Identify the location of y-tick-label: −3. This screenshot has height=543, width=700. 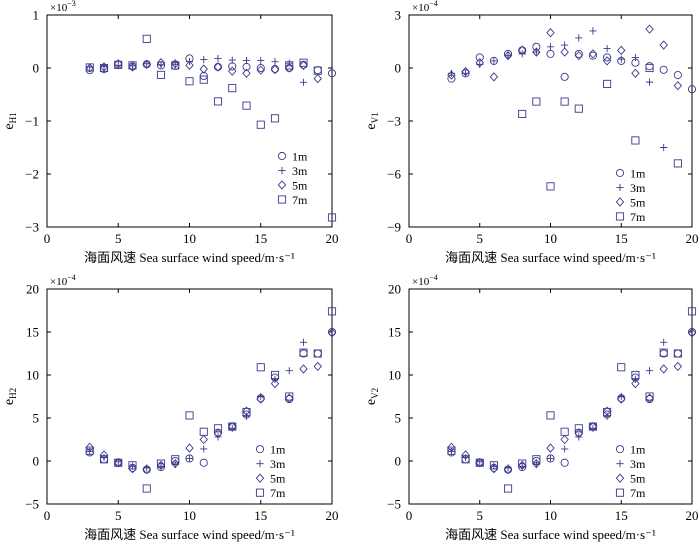
(394, 121).